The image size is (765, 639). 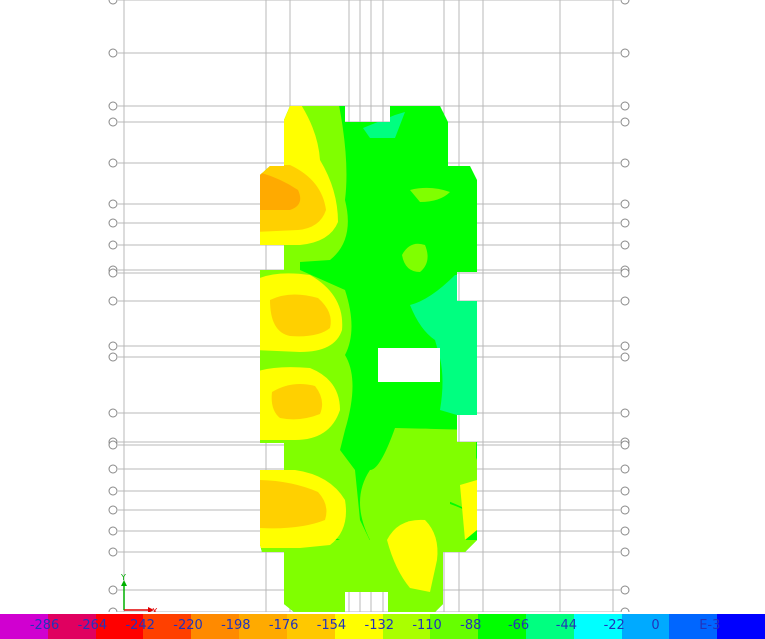 I want to click on legend-swatch: -44, so click(x=589, y=626).